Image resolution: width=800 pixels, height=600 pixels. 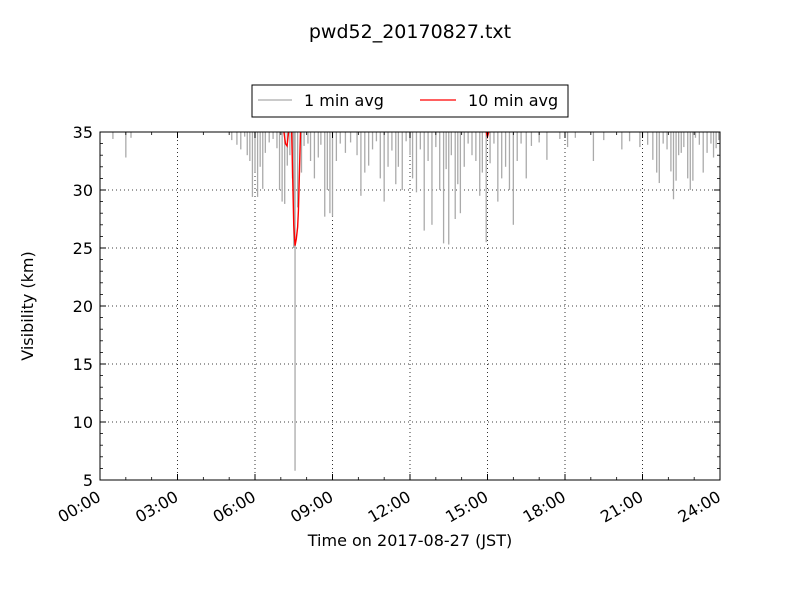 I want to click on legend-label-10min: 10 min avg, so click(x=513, y=100).